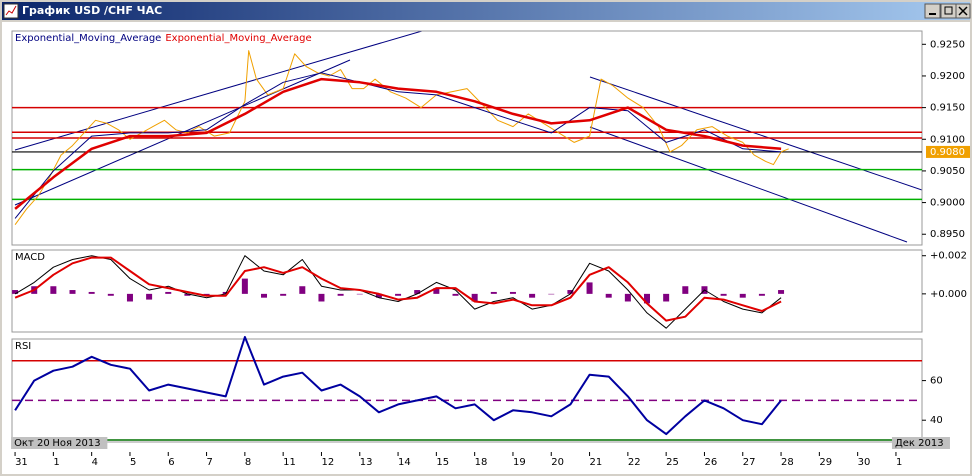 Image resolution: width=972 pixels, height=476 pixels. I want to click on app-icon-glyph, so click(11, 10).